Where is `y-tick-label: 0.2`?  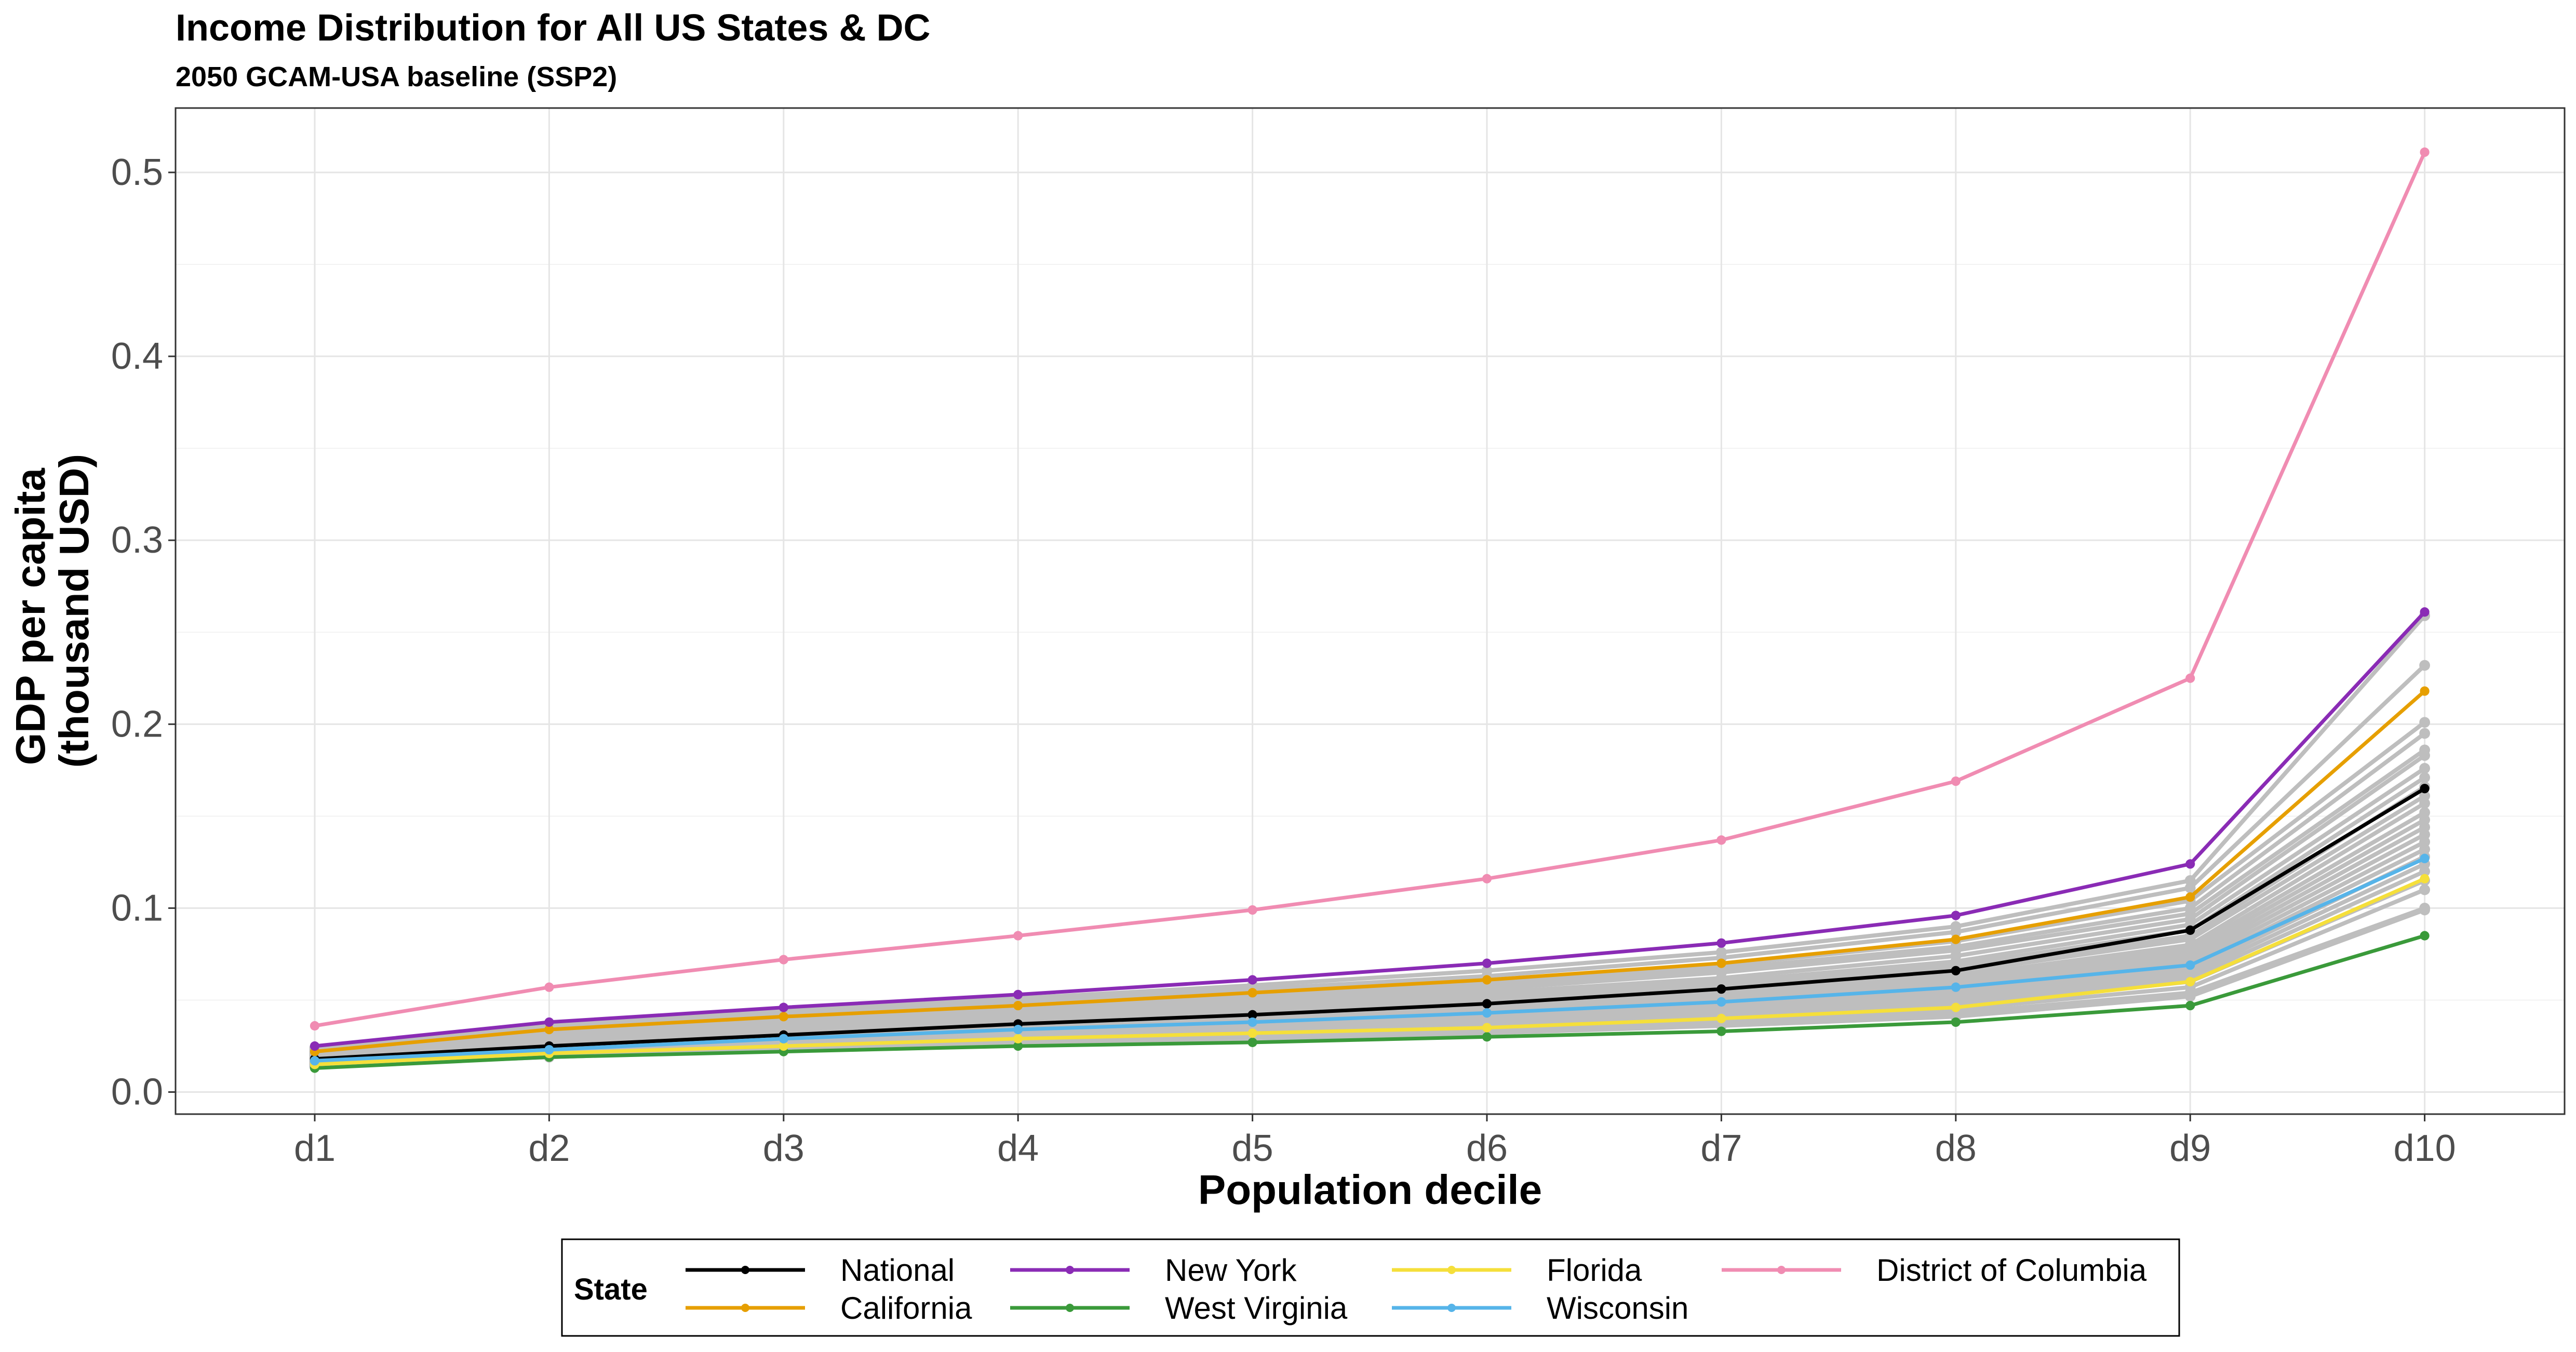
y-tick-label: 0.2 is located at coordinates (137, 724).